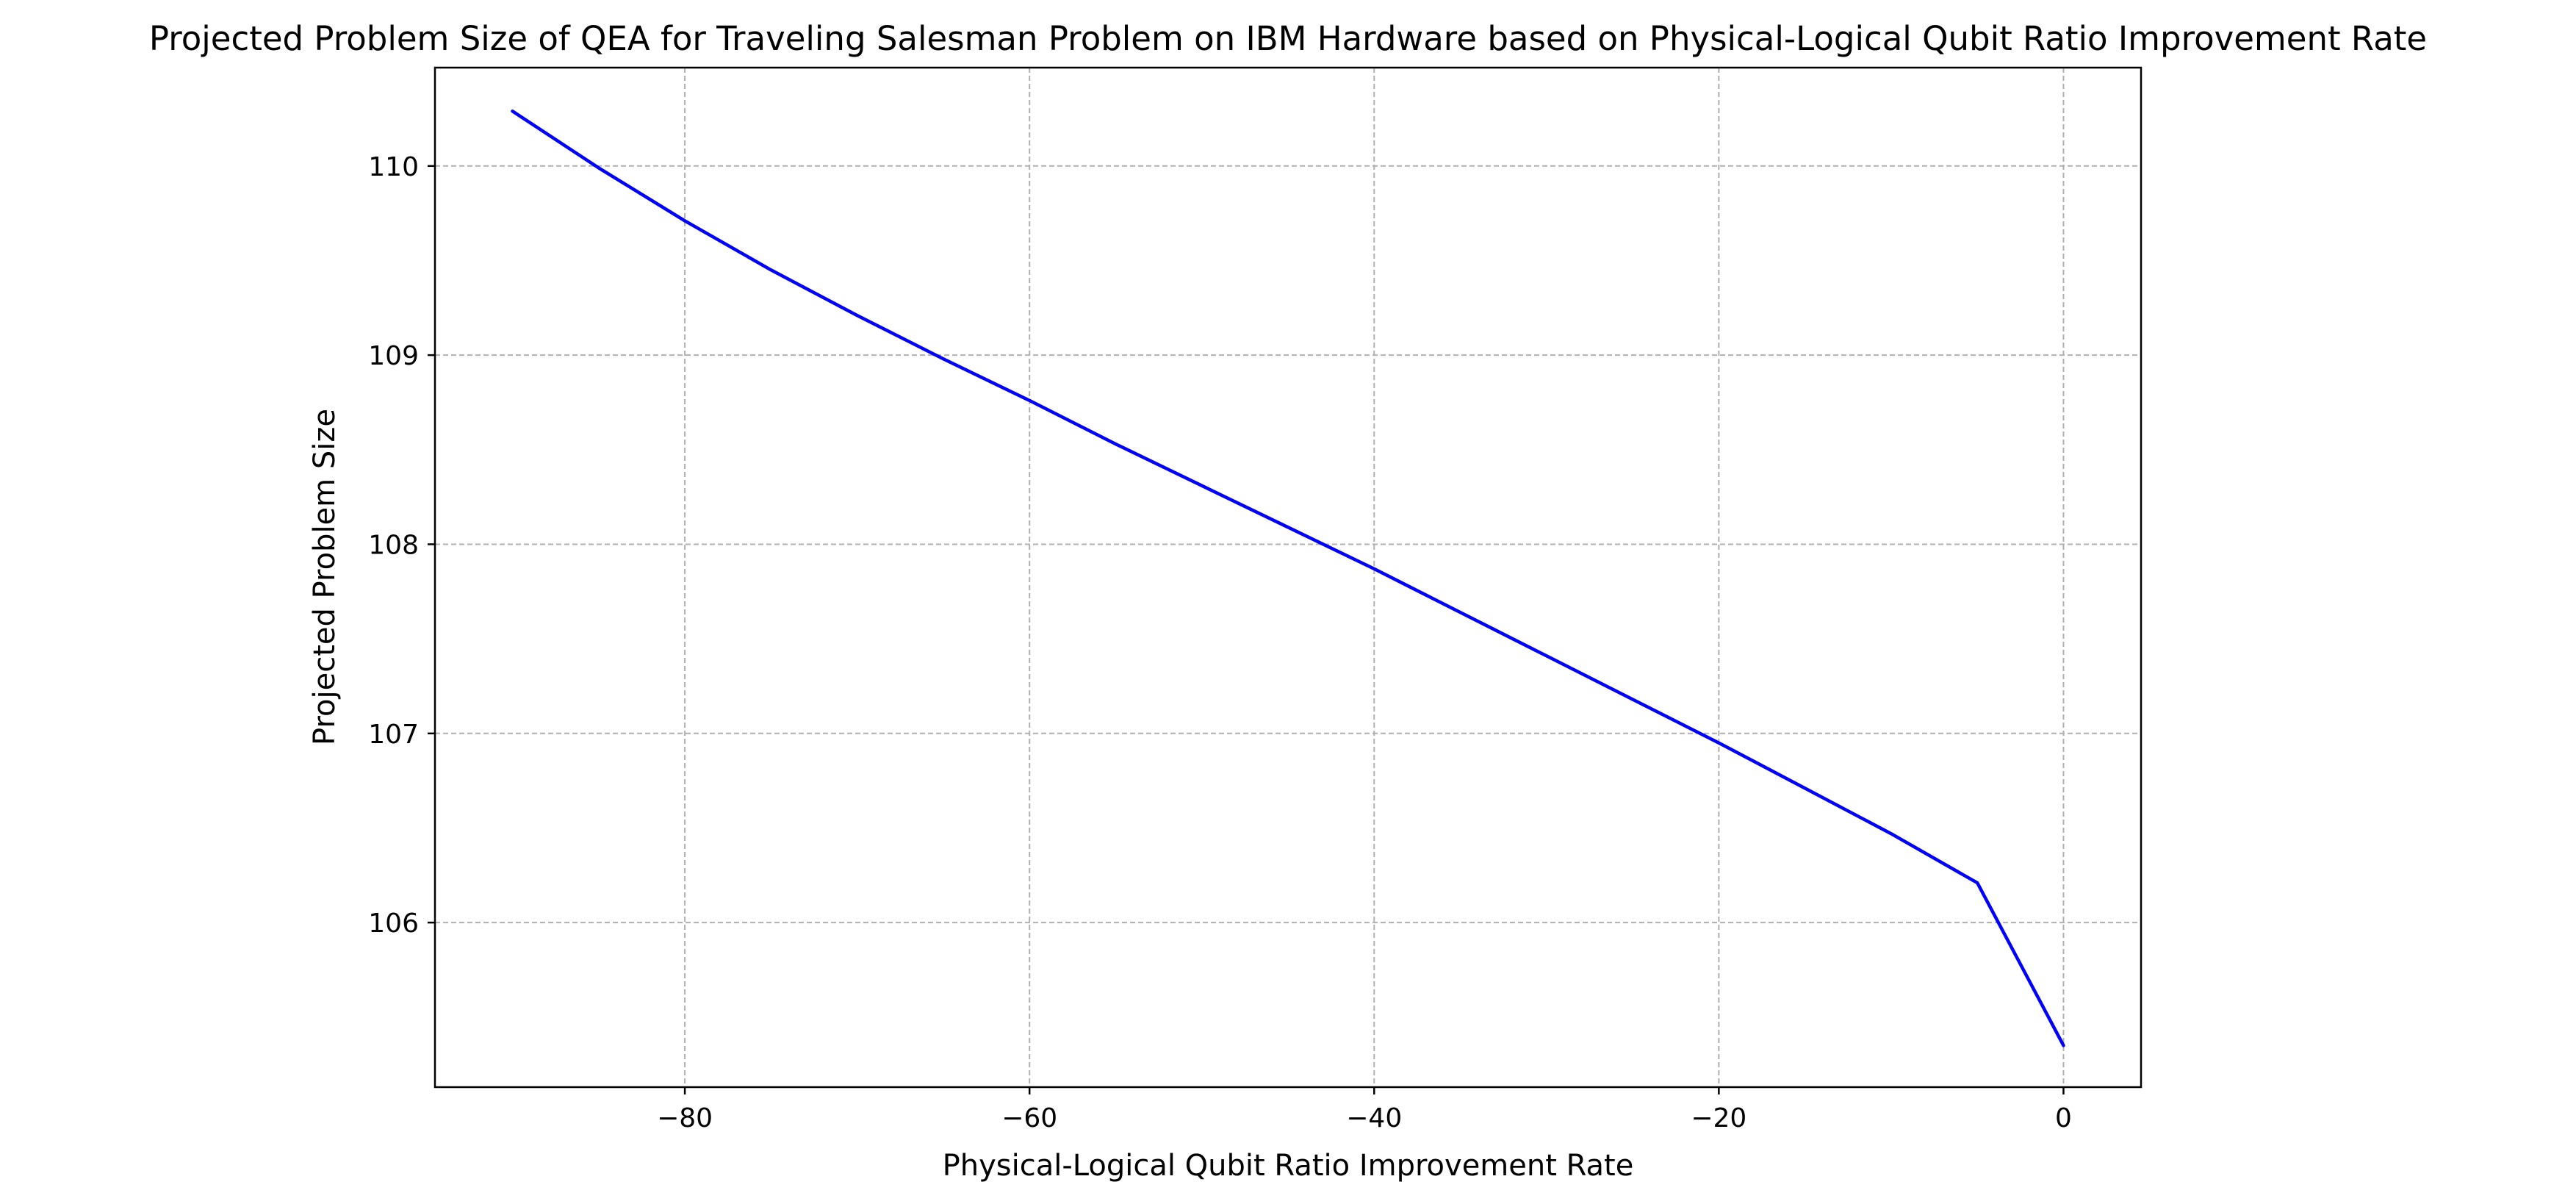 Image resolution: width=2576 pixels, height=1204 pixels. I want to click on y-axis-ticks: 106 107 108 109 110, so click(401, 546).